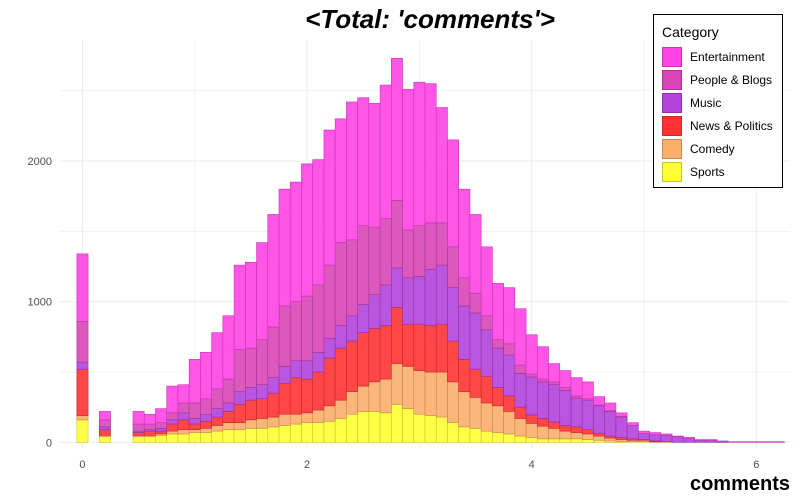 Image resolution: width=800 pixels, height=500 pixels. Describe the element at coordinates (717, 80) in the screenshot. I see `legend-item: People & Blogs` at that location.